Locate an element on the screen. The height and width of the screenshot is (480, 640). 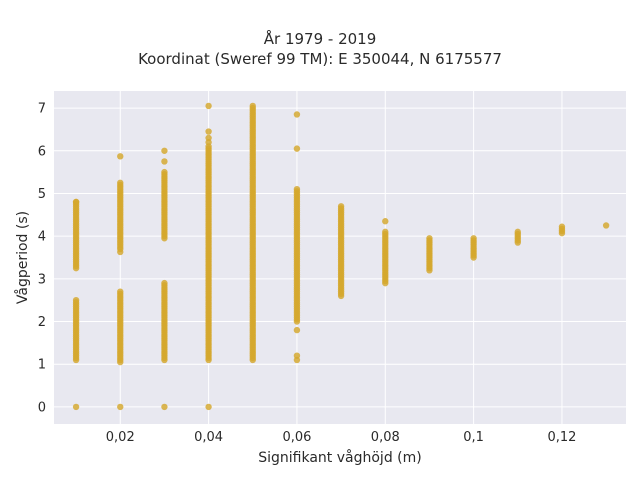
x-tick-label: 0,12 is located at coordinates (561, 437).